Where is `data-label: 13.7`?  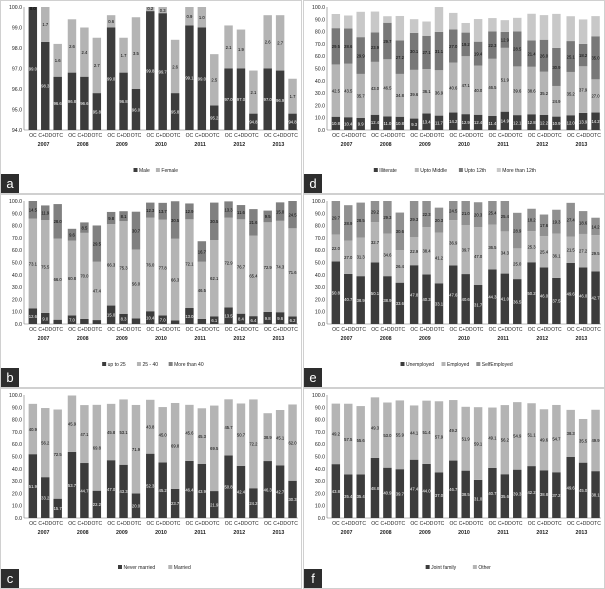
data-label: 13.7 is located at coordinates (163, 211).